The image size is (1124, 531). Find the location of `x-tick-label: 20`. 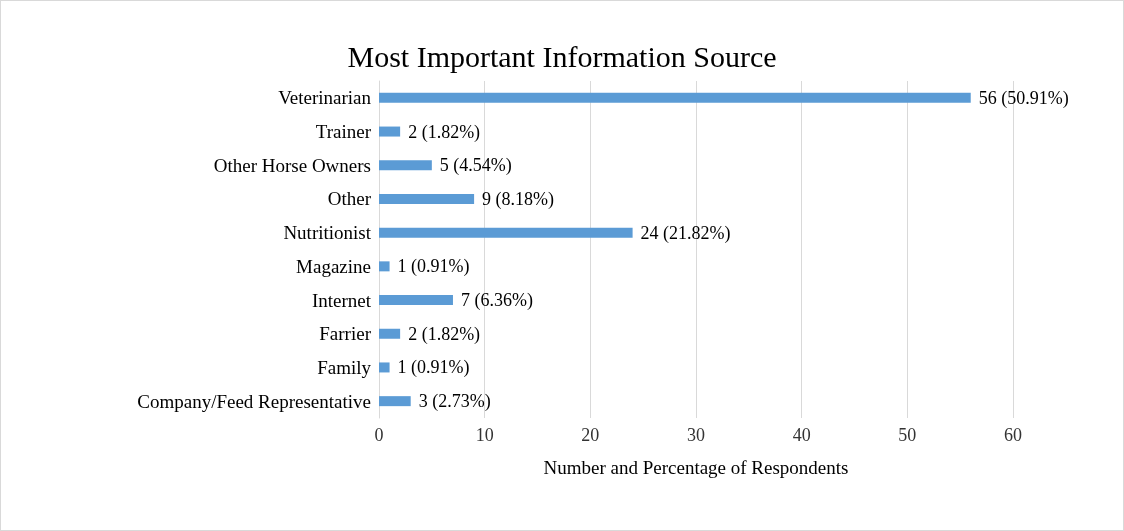

x-tick-label: 20 is located at coordinates (590, 435).